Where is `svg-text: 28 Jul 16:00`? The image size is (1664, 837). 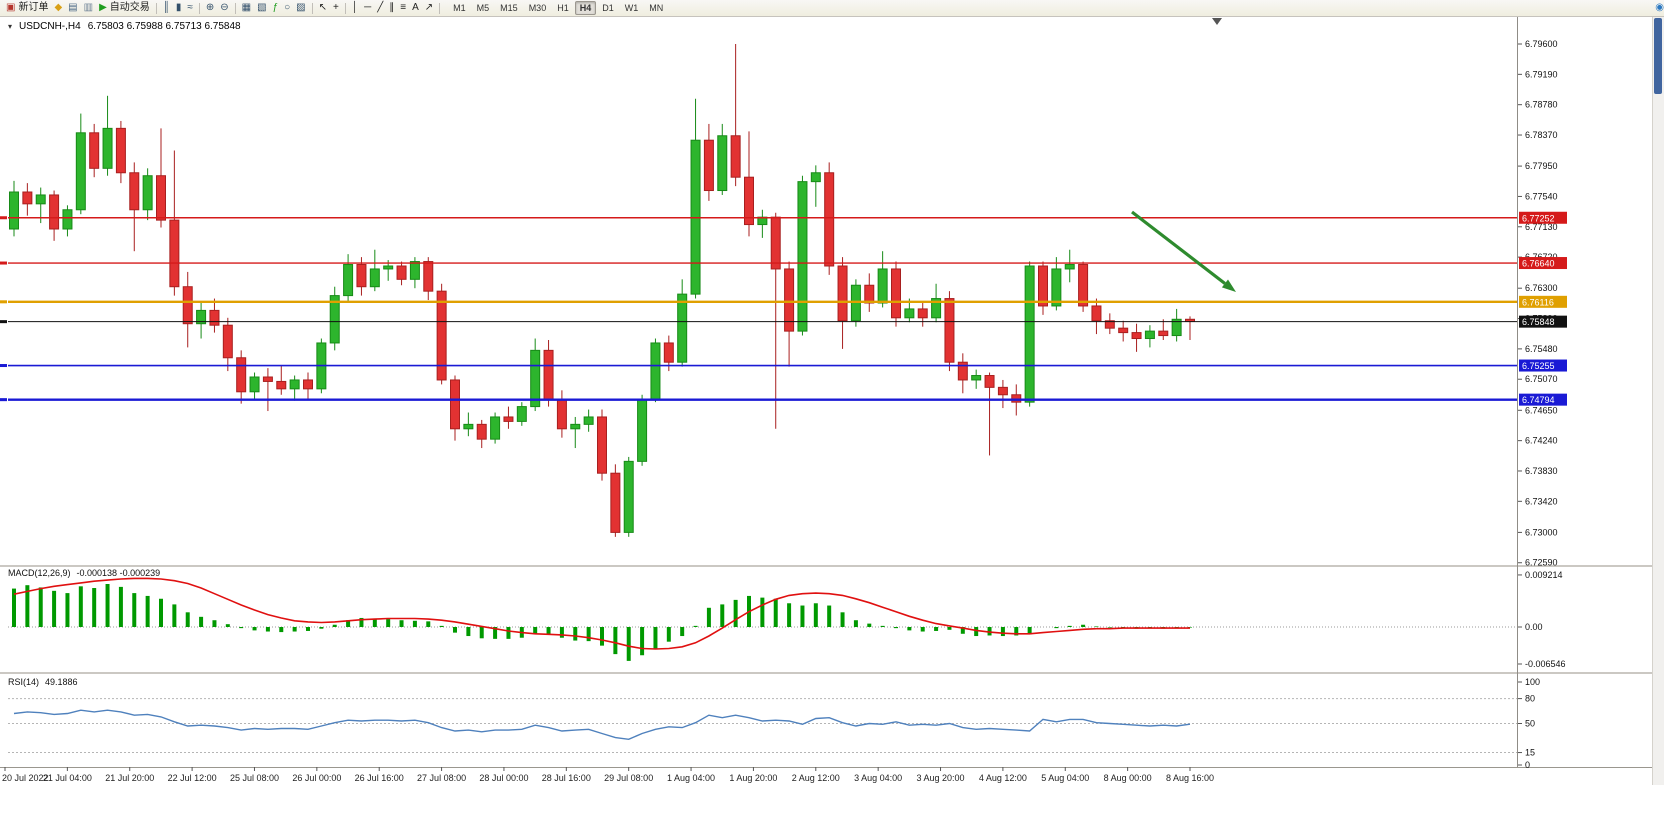
svg-text: 28 Jul 16:00 is located at coordinates (566, 778).